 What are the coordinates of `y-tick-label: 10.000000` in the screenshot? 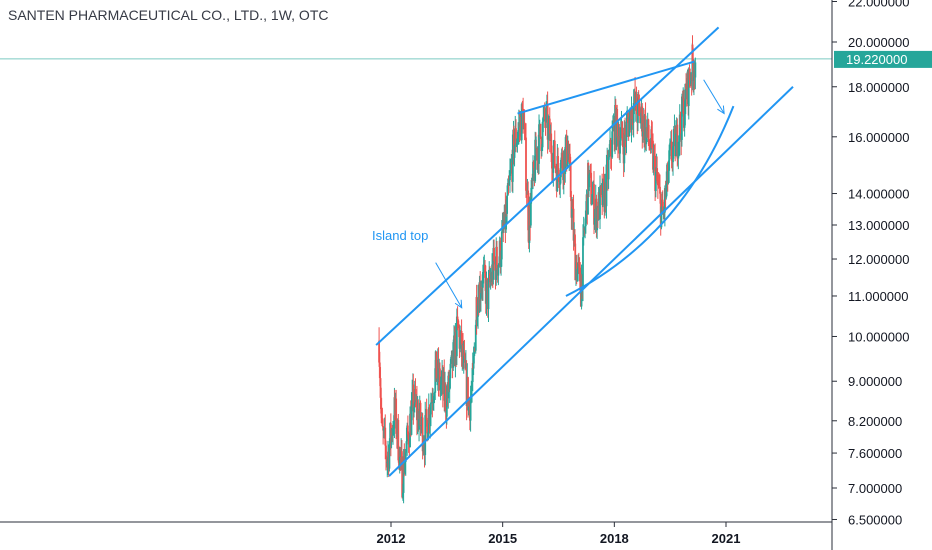 It's located at (878, 336).